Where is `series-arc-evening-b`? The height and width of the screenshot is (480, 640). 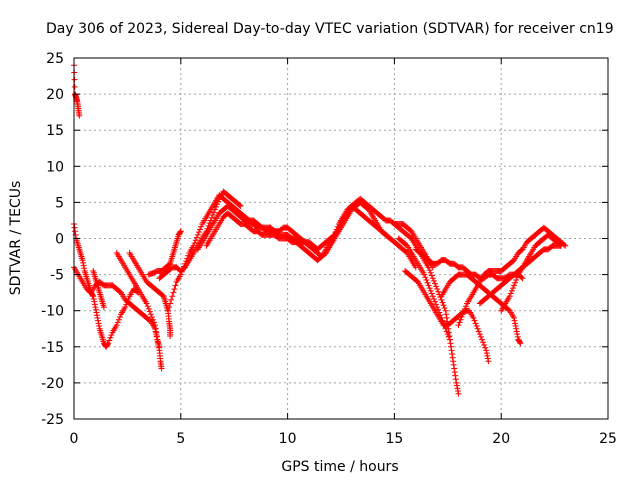
series-arc-evening-b is located at coordinates (512, 276).